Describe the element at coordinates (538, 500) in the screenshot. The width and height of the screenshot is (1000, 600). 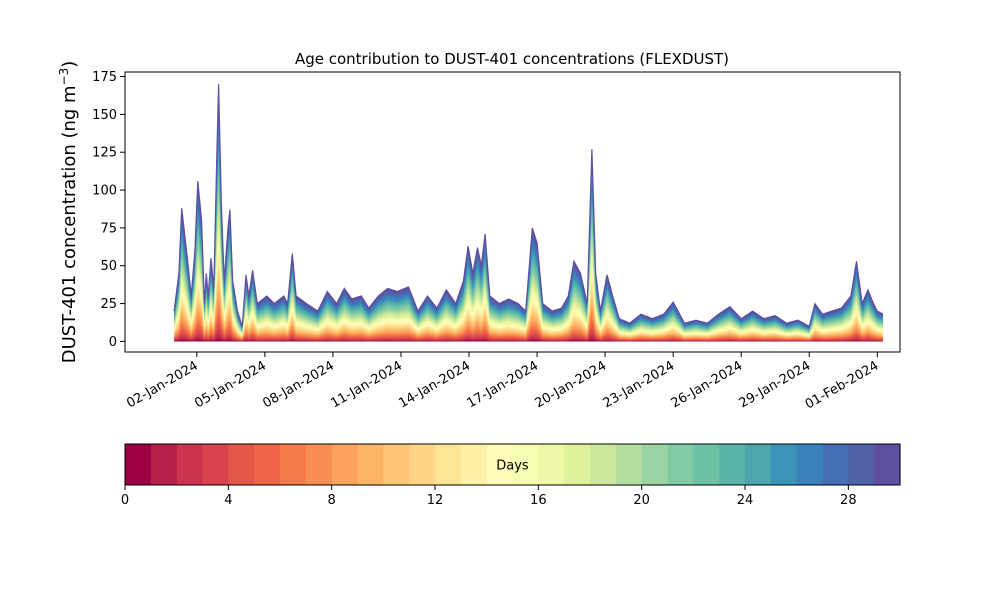
I see `colorbar-tick-label: 16` at that location.